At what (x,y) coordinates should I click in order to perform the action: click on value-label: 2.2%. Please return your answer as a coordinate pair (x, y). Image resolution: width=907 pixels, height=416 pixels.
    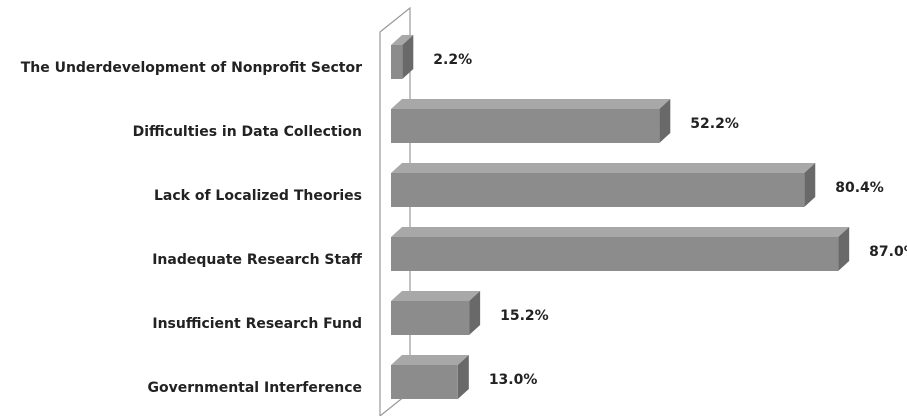
    Looking at the image, I should click on (452, 60).